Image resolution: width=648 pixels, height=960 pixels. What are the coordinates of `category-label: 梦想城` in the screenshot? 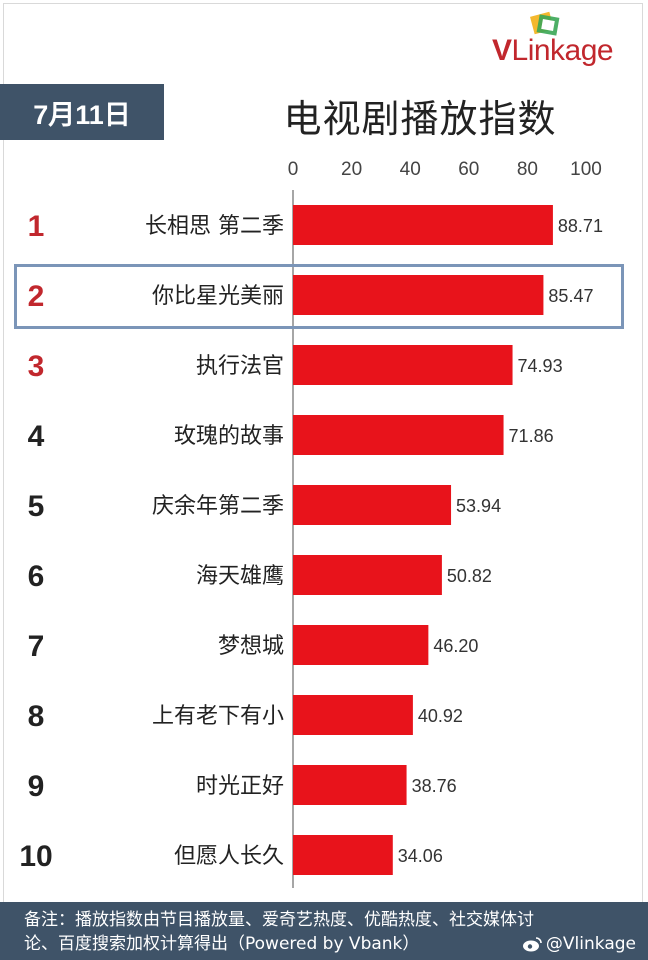 It's located at (251, 646).